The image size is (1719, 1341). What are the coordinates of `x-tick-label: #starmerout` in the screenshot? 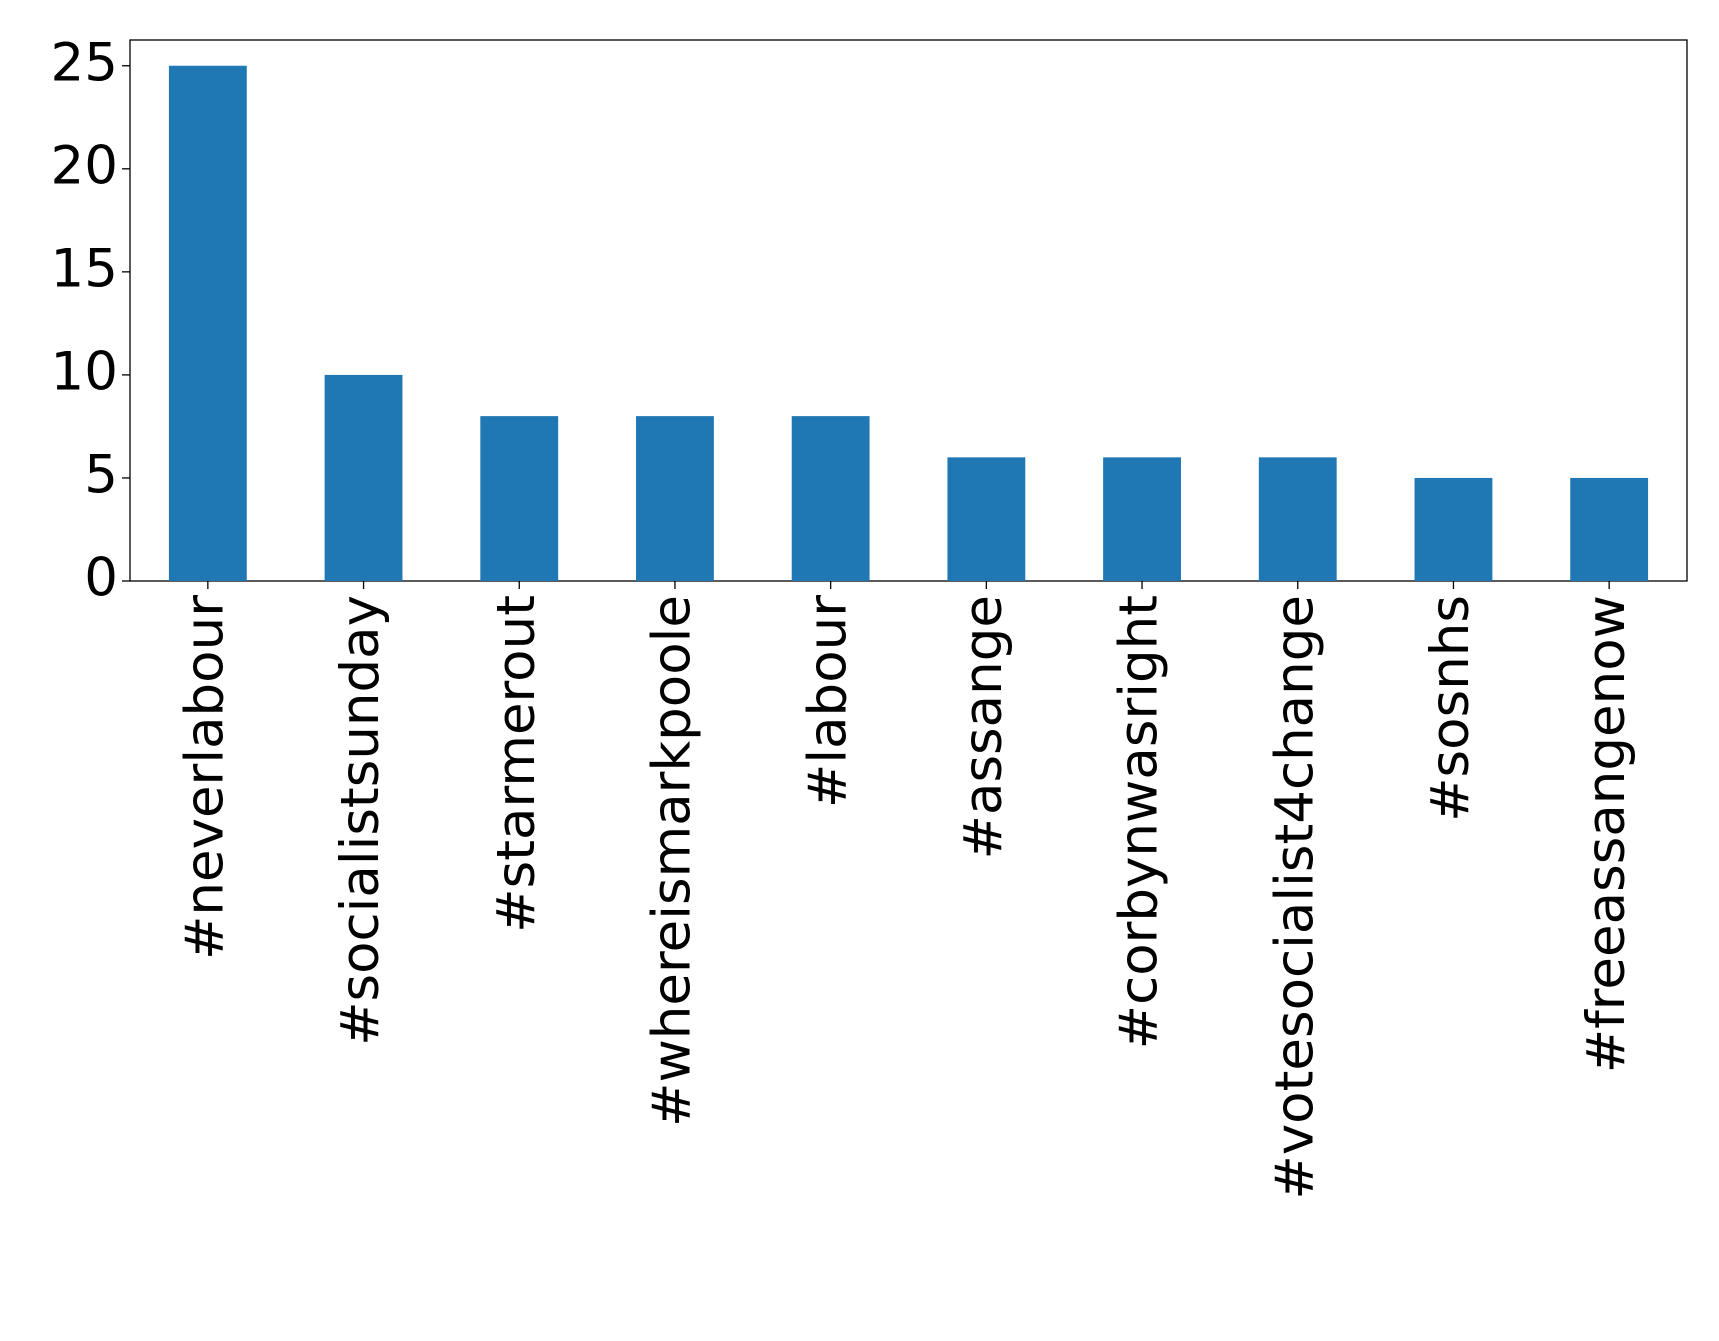 It's located at (516, 764).